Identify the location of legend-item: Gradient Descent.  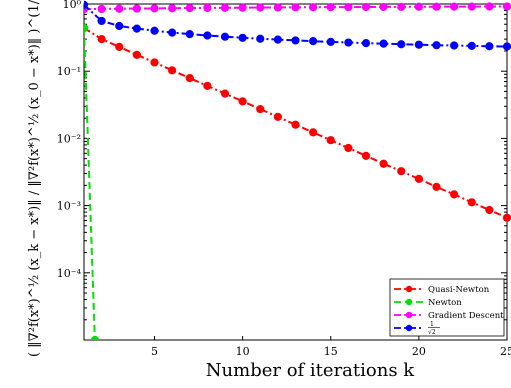
(449, 316).